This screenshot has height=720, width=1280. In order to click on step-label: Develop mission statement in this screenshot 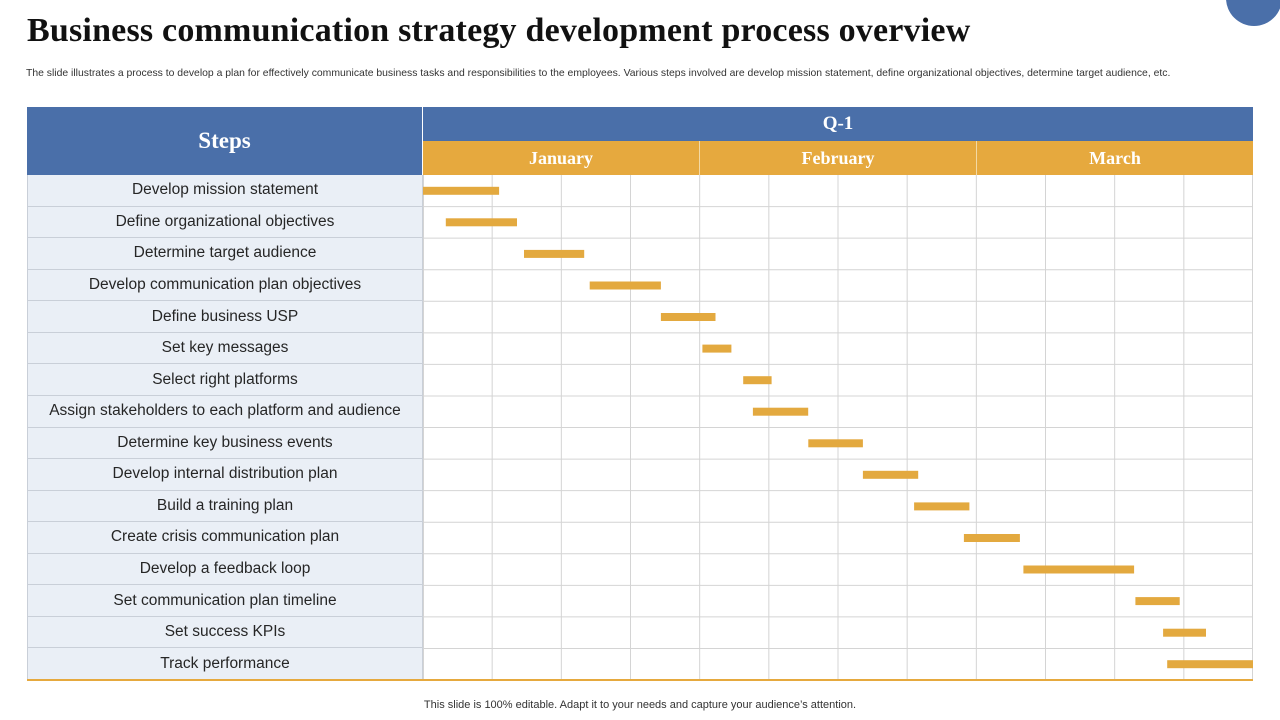, I will do `click(225, 191)`.